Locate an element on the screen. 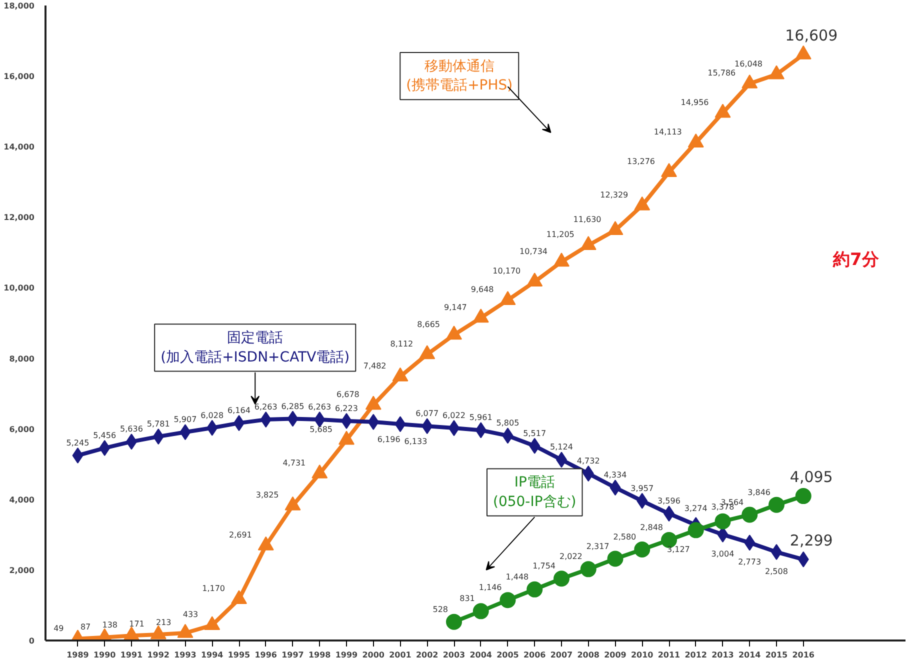  data-label: 2,848 is located at coordinates (652, 527).